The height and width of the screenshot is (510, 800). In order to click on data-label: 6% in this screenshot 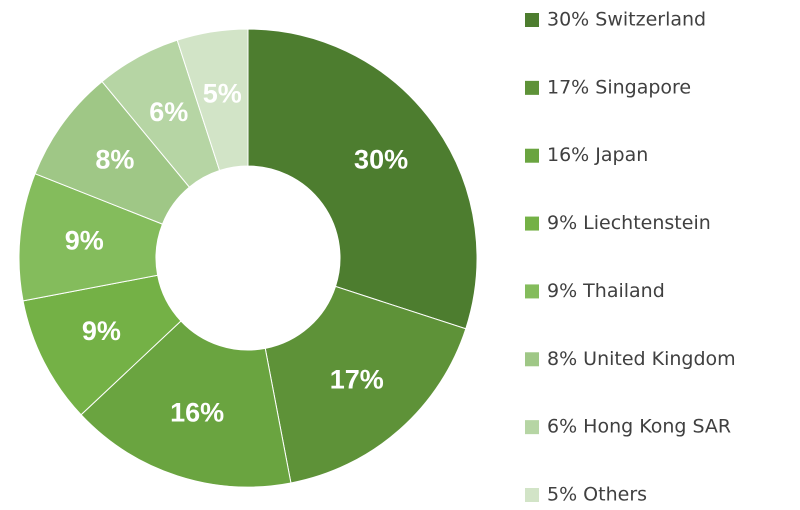, I will do `click(168, 112)`.